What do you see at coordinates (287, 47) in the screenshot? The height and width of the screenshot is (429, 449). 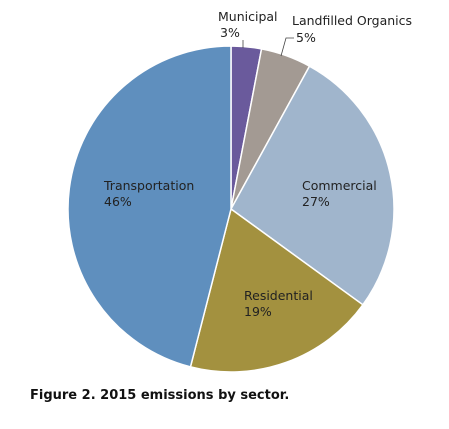 I see `leader-line-landfilled-organics` at bounding box center [287, 47].